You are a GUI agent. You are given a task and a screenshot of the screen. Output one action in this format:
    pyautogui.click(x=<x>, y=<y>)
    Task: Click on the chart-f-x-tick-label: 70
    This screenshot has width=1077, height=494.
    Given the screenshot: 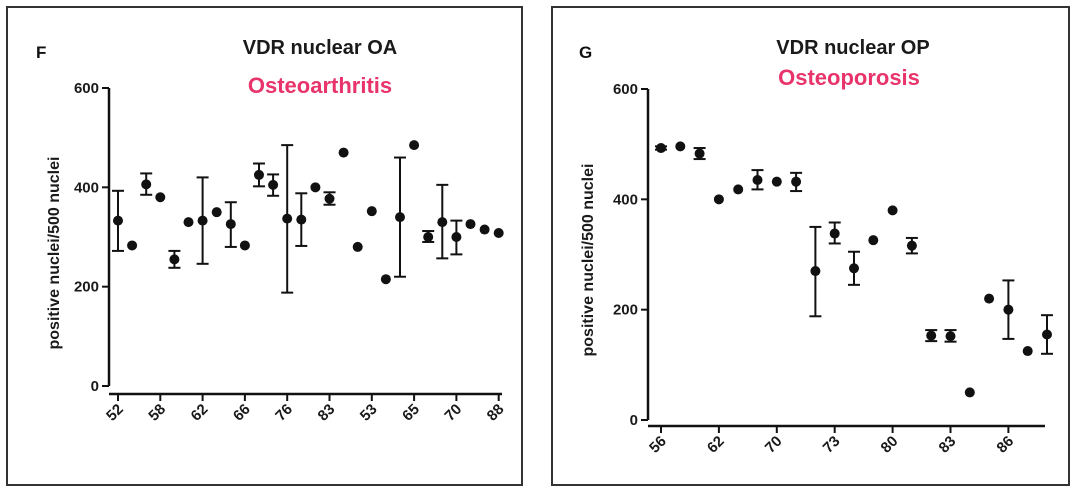 What is the action you would take?
    pyautogui.click(x=453, y=413)
    